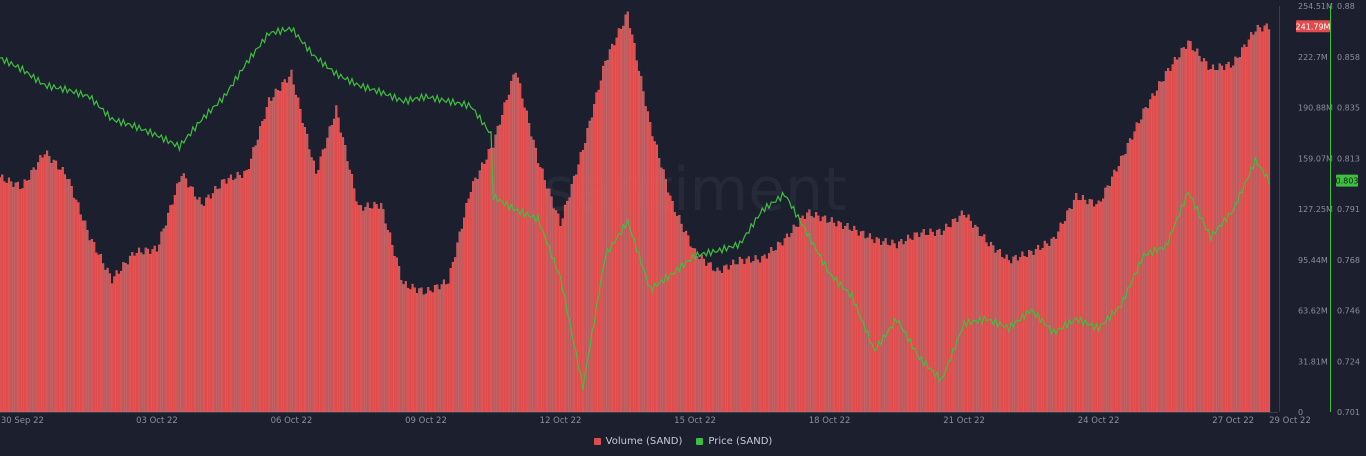  Describe the element at coordinates (1348, 57) in the screenshot. I see `price-tick-label: 0.858` at that location.